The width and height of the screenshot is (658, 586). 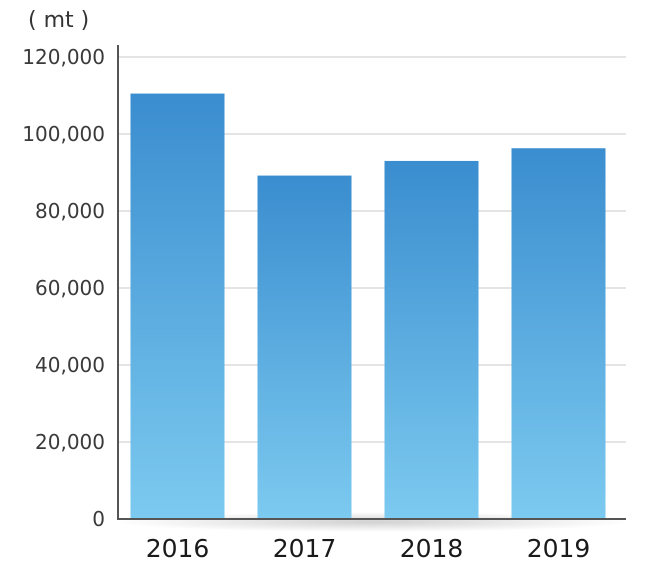 I want to click on y-tick-label: 120,000, so click(x=63, y=57).